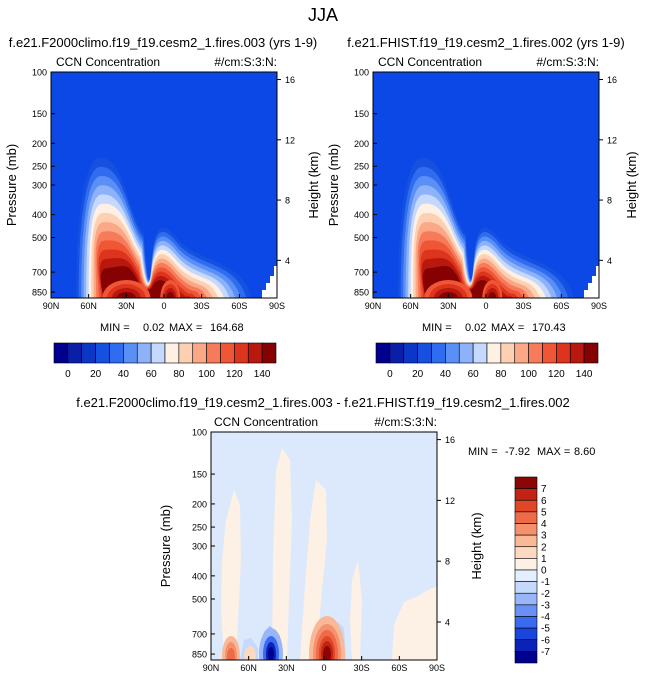  I want to click on missing-terrain, so click(269, 282).